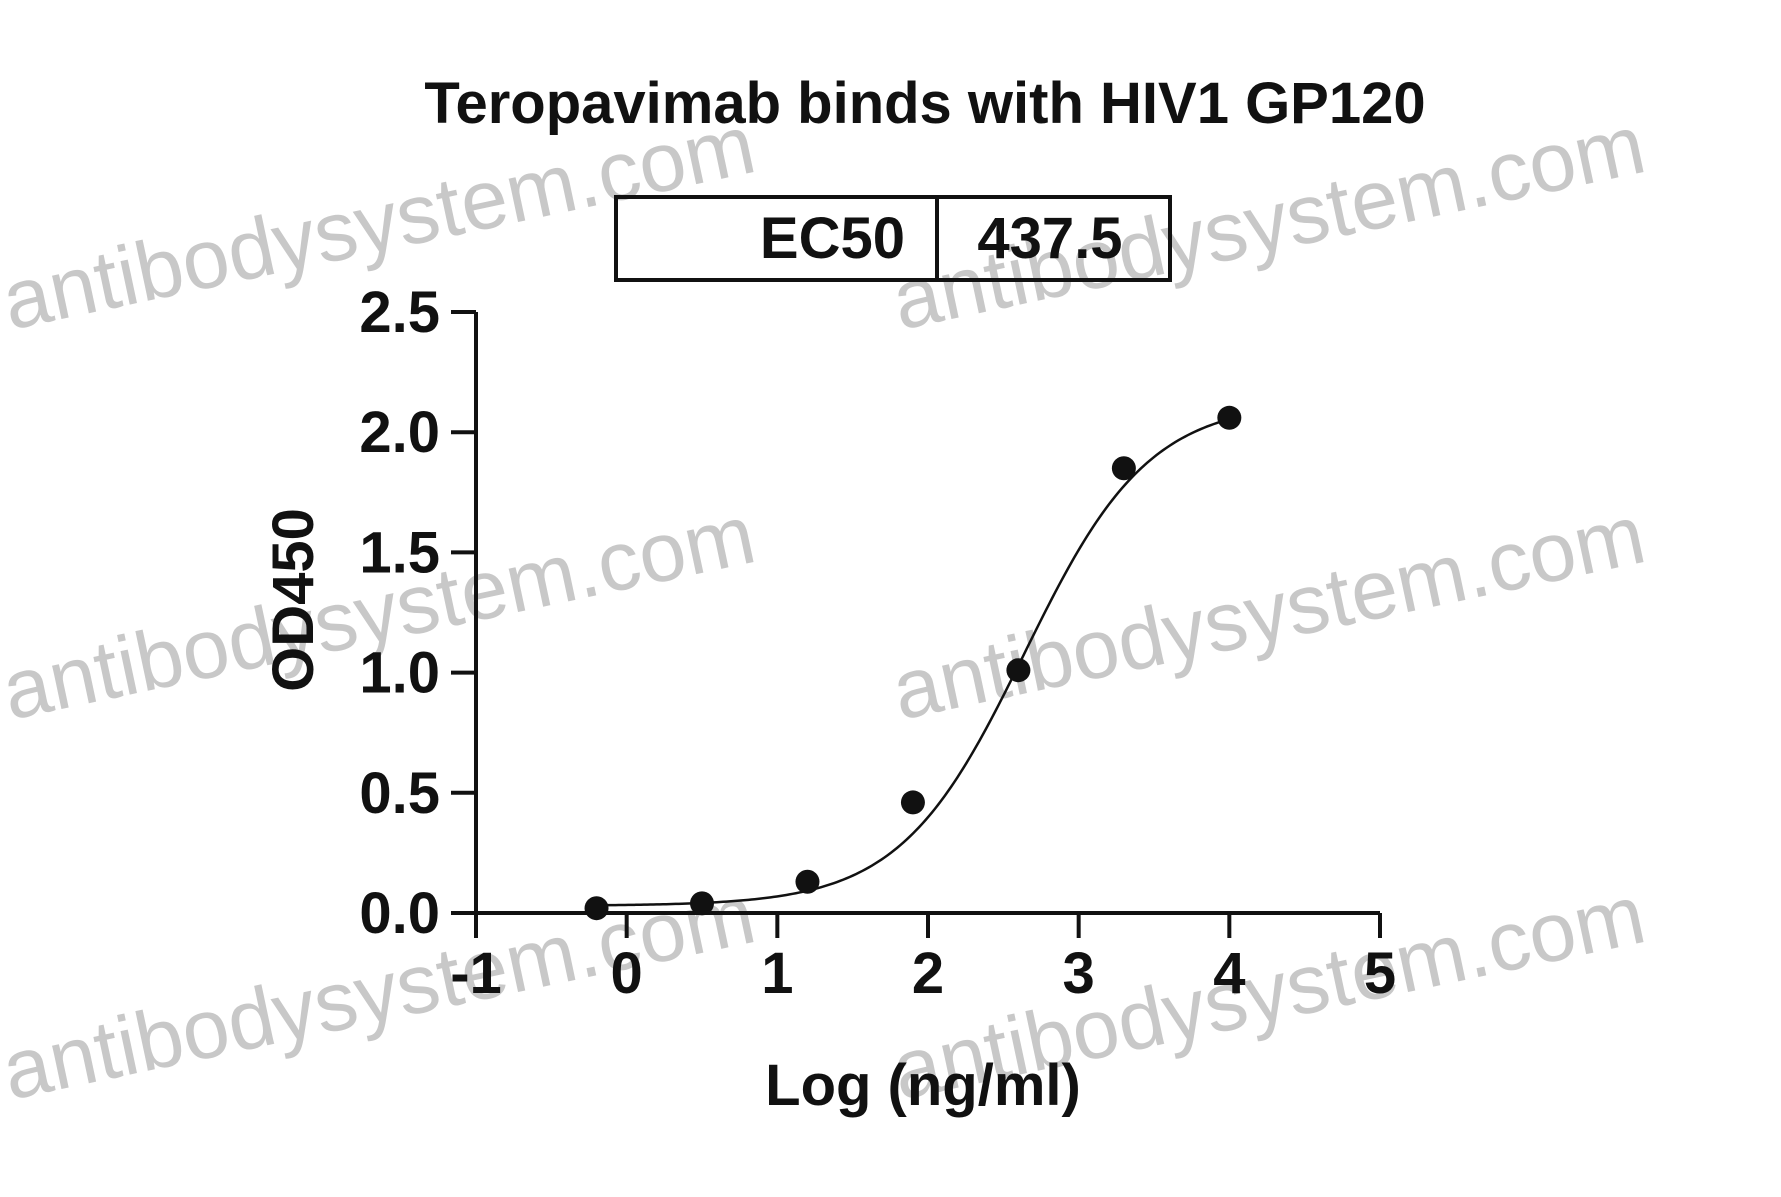 The height and width of the screenshot is (1197, 1781). I want to click on x-tick-label-5: 4, so click(1229, 973).